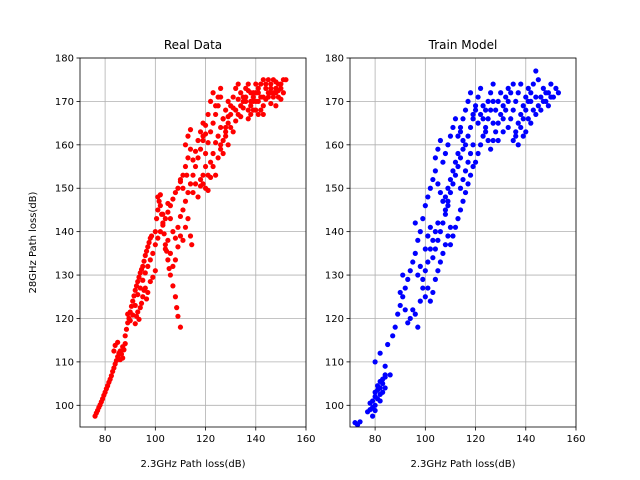 This screenshot has width=640, height=480. What do you see at coordinates (334, 232) in the screenshot?
I see `train-model-y-tick-label: 140` at bounding box center [334, 232].